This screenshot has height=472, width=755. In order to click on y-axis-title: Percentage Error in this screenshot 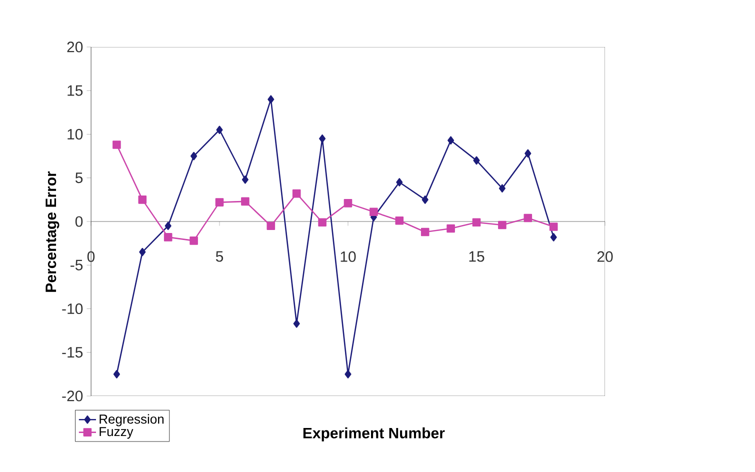, I will do `click(53, 231)`.